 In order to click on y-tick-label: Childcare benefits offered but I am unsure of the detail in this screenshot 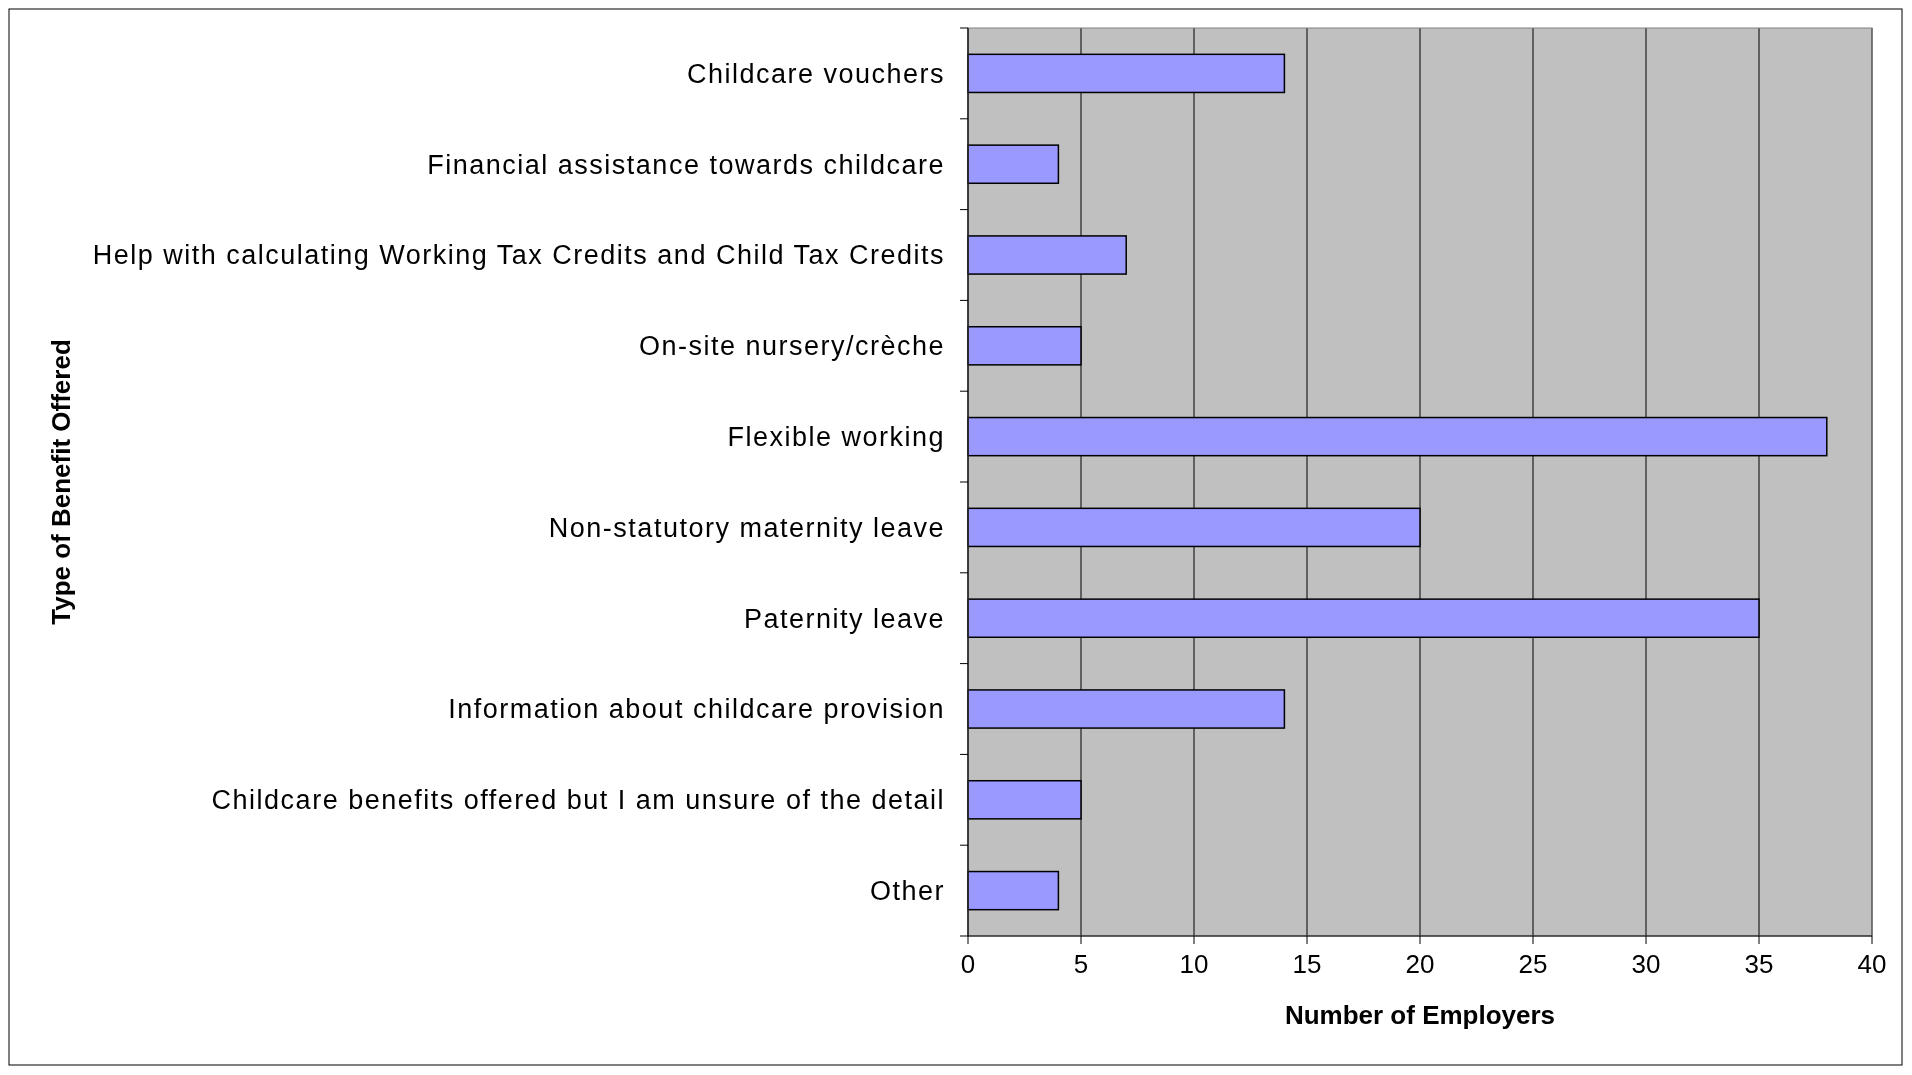, I will do `click(578, 800)`.